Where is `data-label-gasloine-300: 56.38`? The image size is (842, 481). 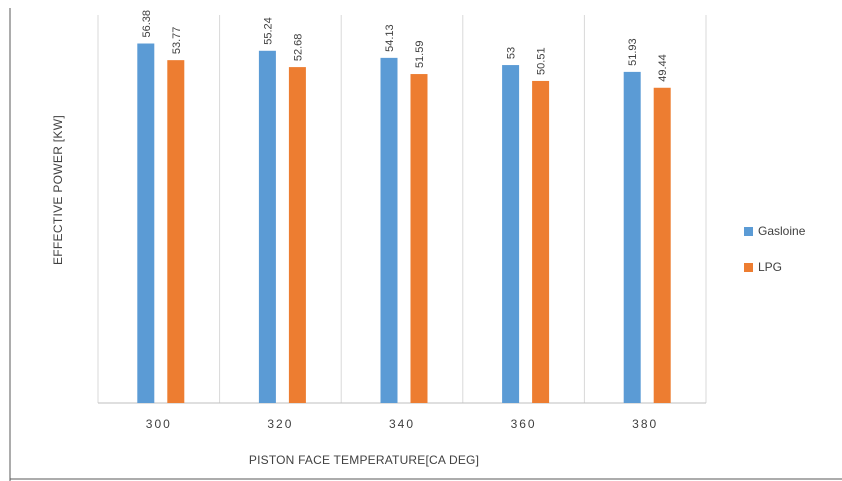 data-label-gasloine-300: 56.38 is located at coordinates (147, 24).